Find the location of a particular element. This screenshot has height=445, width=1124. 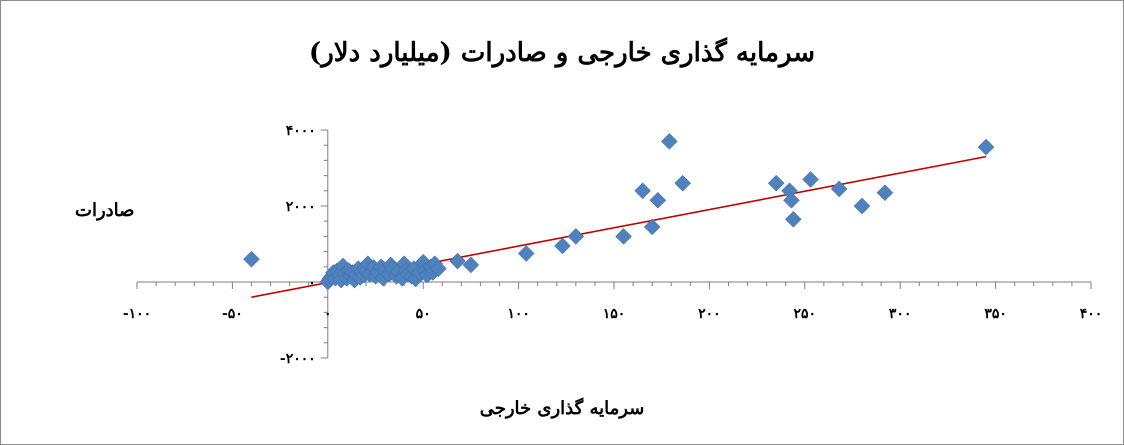

x-axis-label: سرمایه گذاری خارجی is located at coordinates (562, 408).